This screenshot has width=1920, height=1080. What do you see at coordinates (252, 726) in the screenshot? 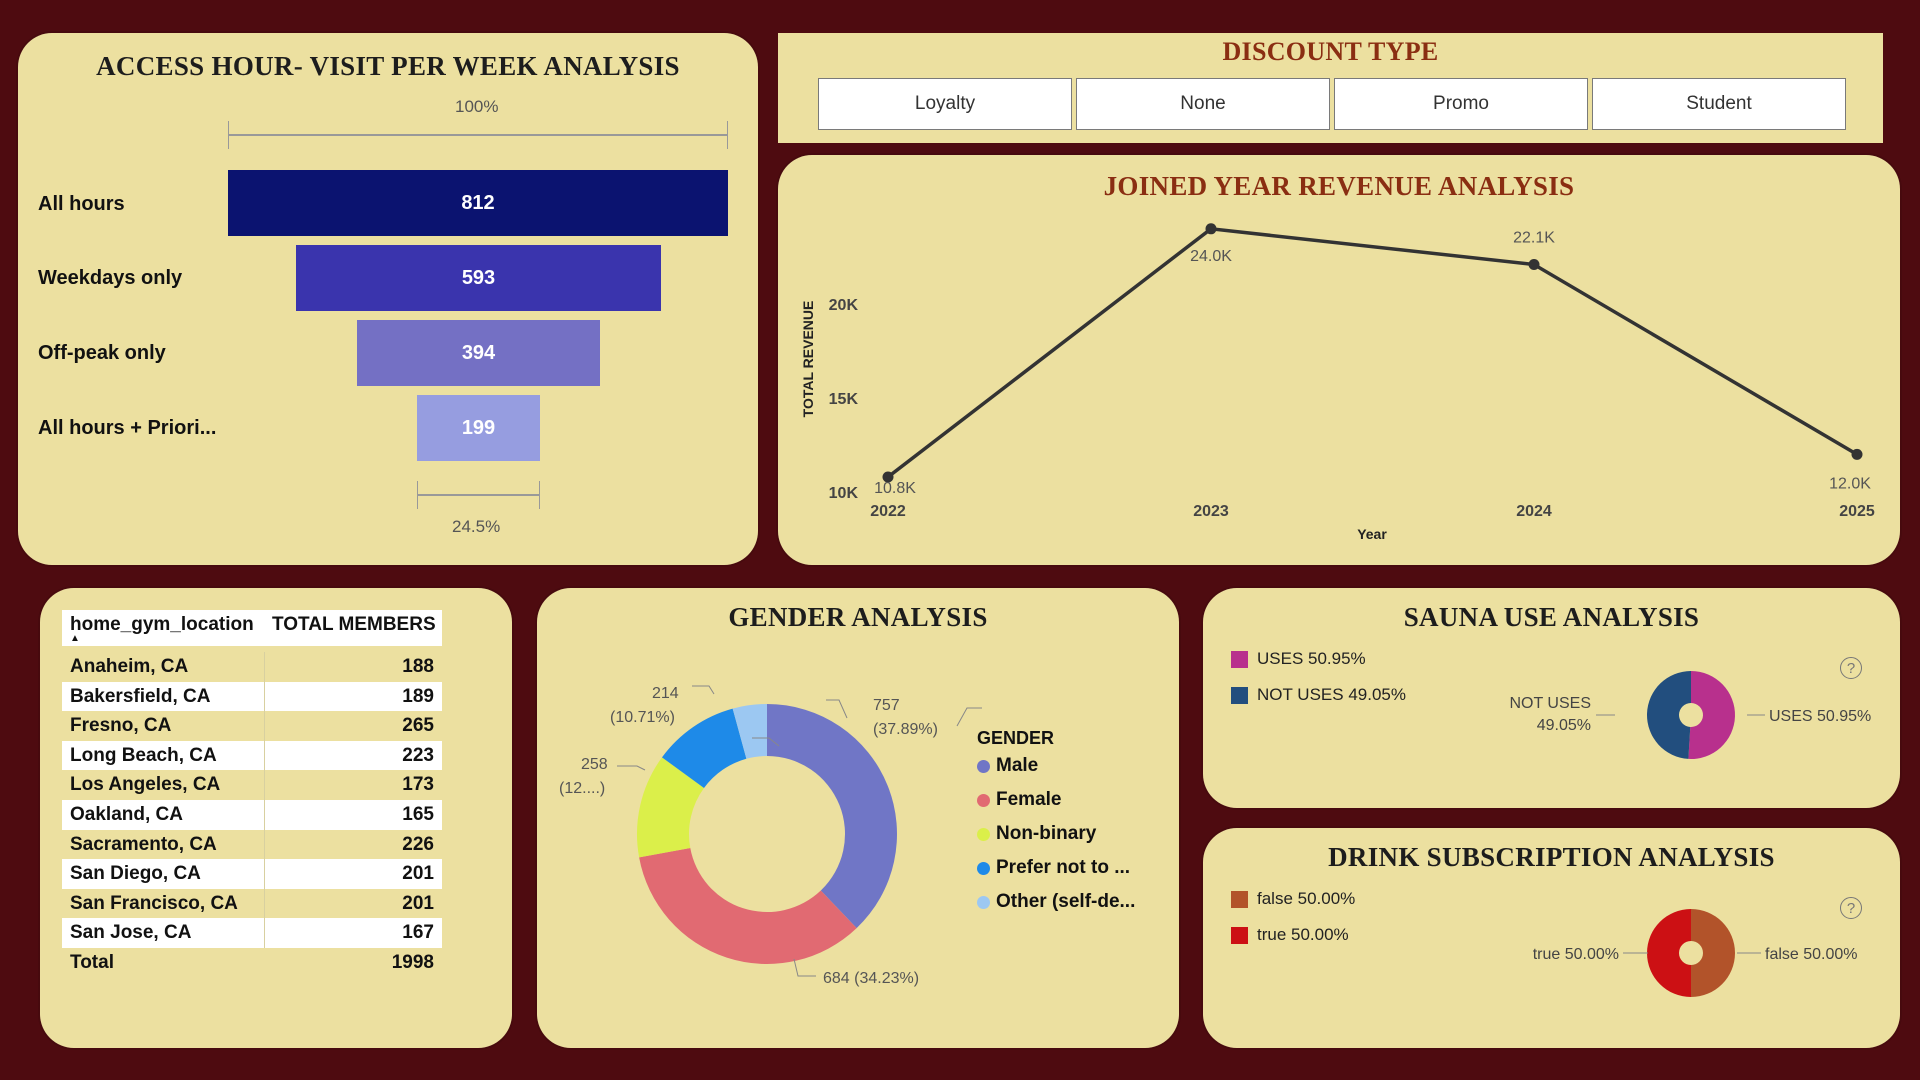
I see `table-row: Fresno, CA 265` at bounding box center [252, 726].